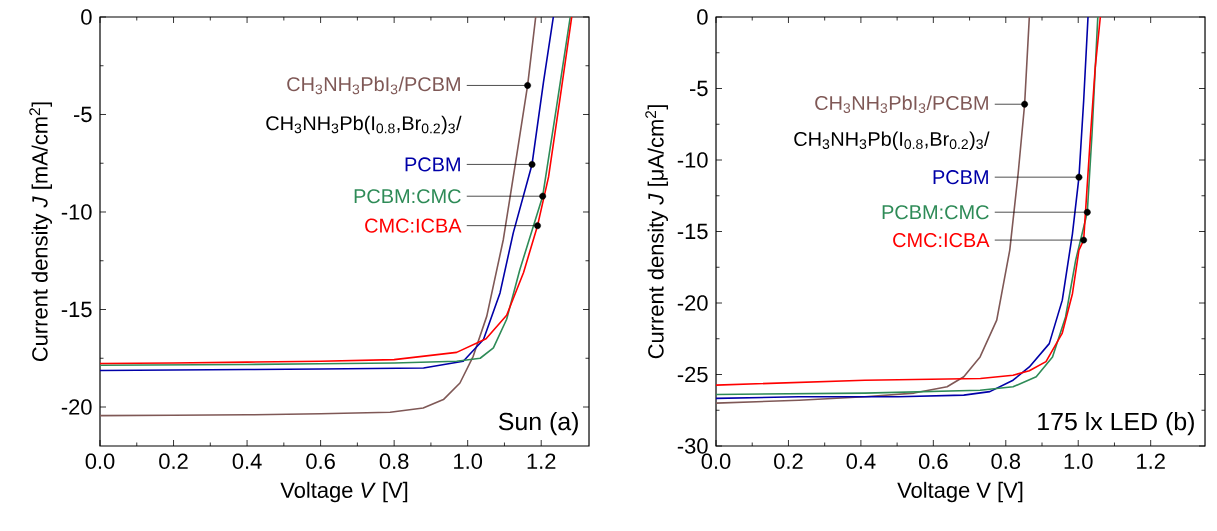 This screenshot has height=531, width=1217. What do you see at coordinates (692, 374) in the screenshot?
I see `y-tick-label: -25` at bounding box center [692, 374].